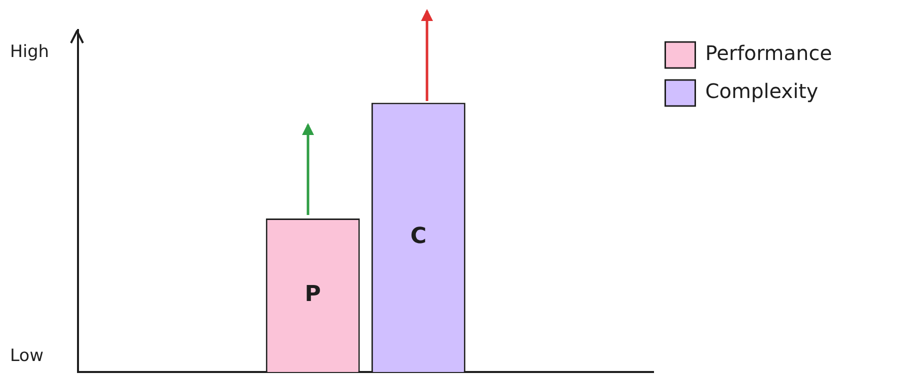  I want to click on legend-label: Performance, so click(768, 53).